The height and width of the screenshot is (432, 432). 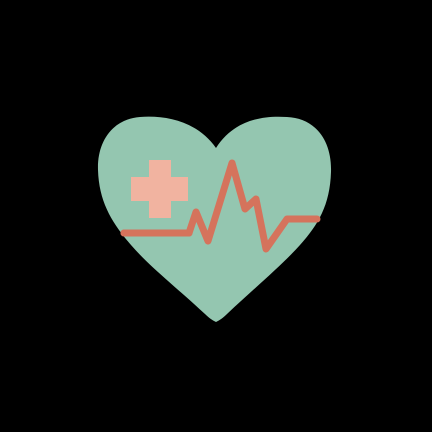 I want to click on medical-cross-icon, so click(x=159, y=189).